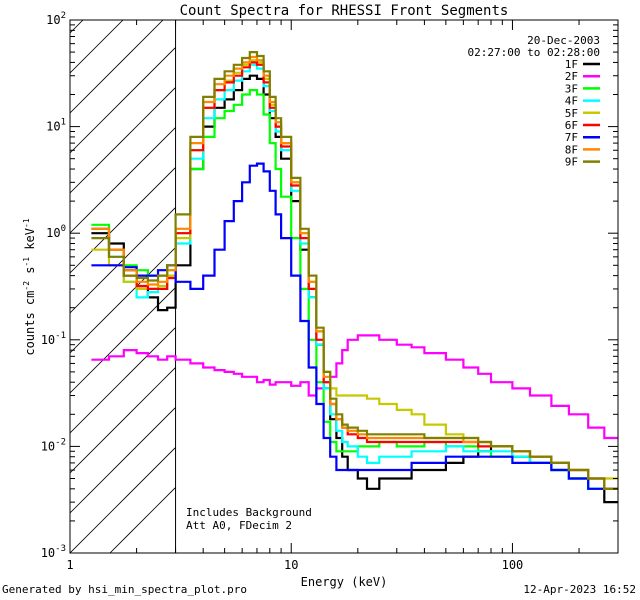  Describe the element at coordinates (291, 565) in the screenshot. I see `x-tick-label: 10` at that location.